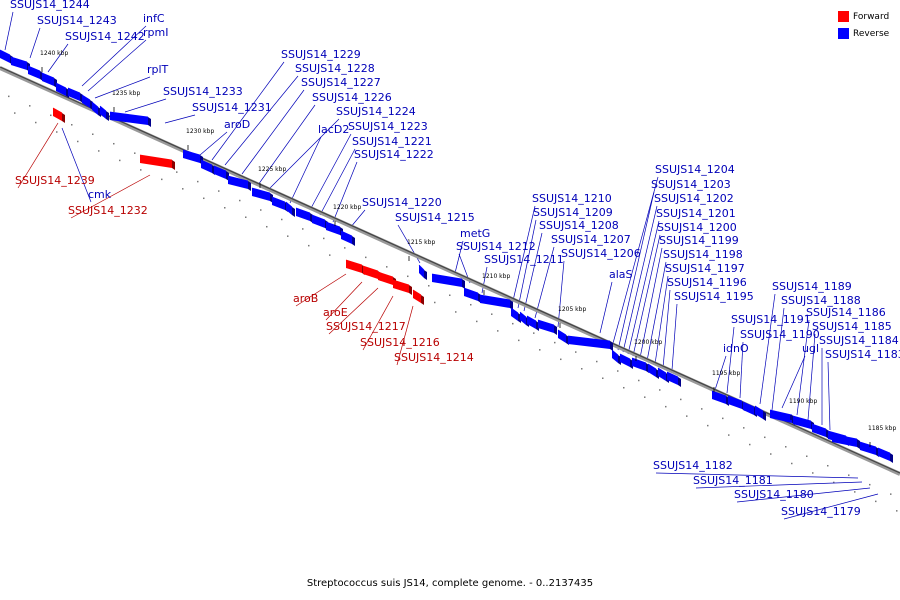 This screenshot has width=900, height=600. I want to click on legend-item-forward: Forward, so click(863, 16).